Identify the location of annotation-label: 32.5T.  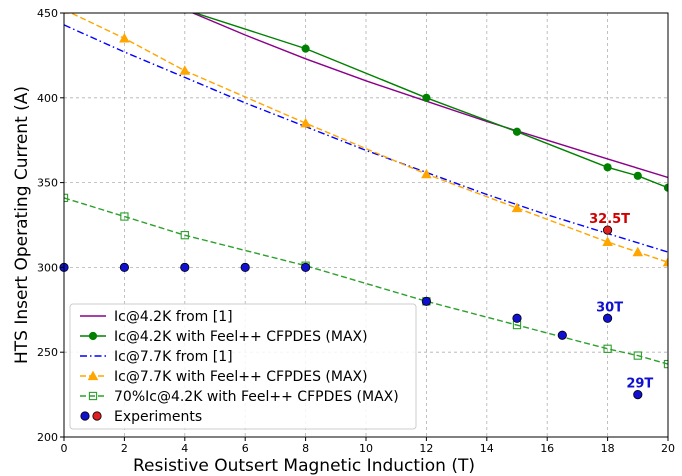
(609, 219).